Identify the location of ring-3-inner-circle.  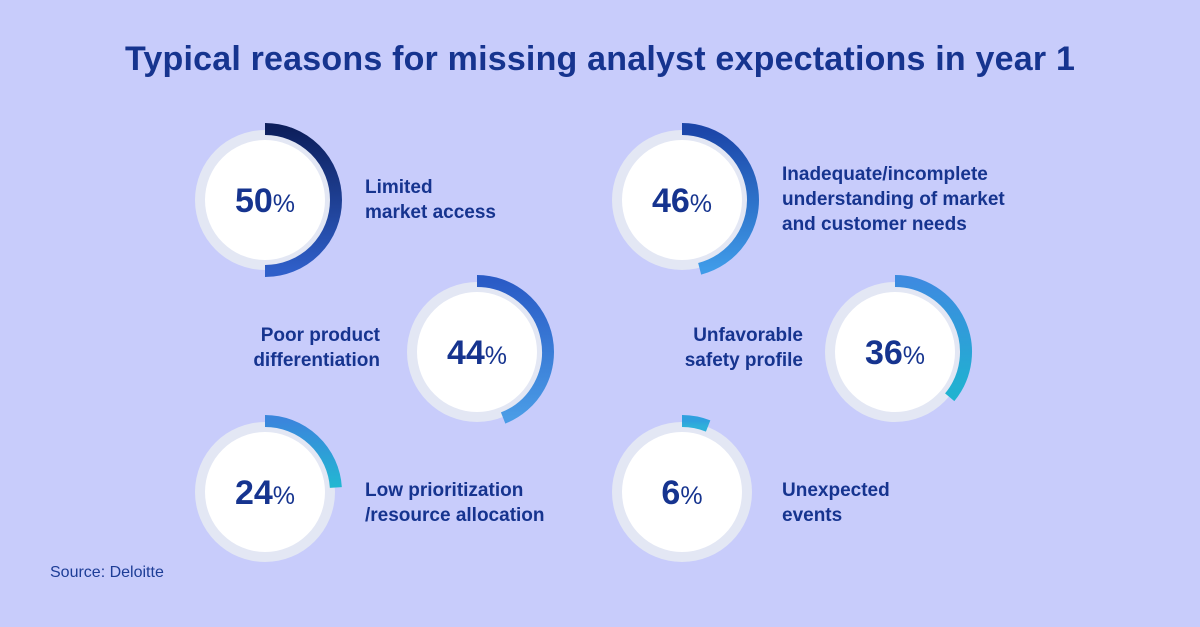
(895, 352).